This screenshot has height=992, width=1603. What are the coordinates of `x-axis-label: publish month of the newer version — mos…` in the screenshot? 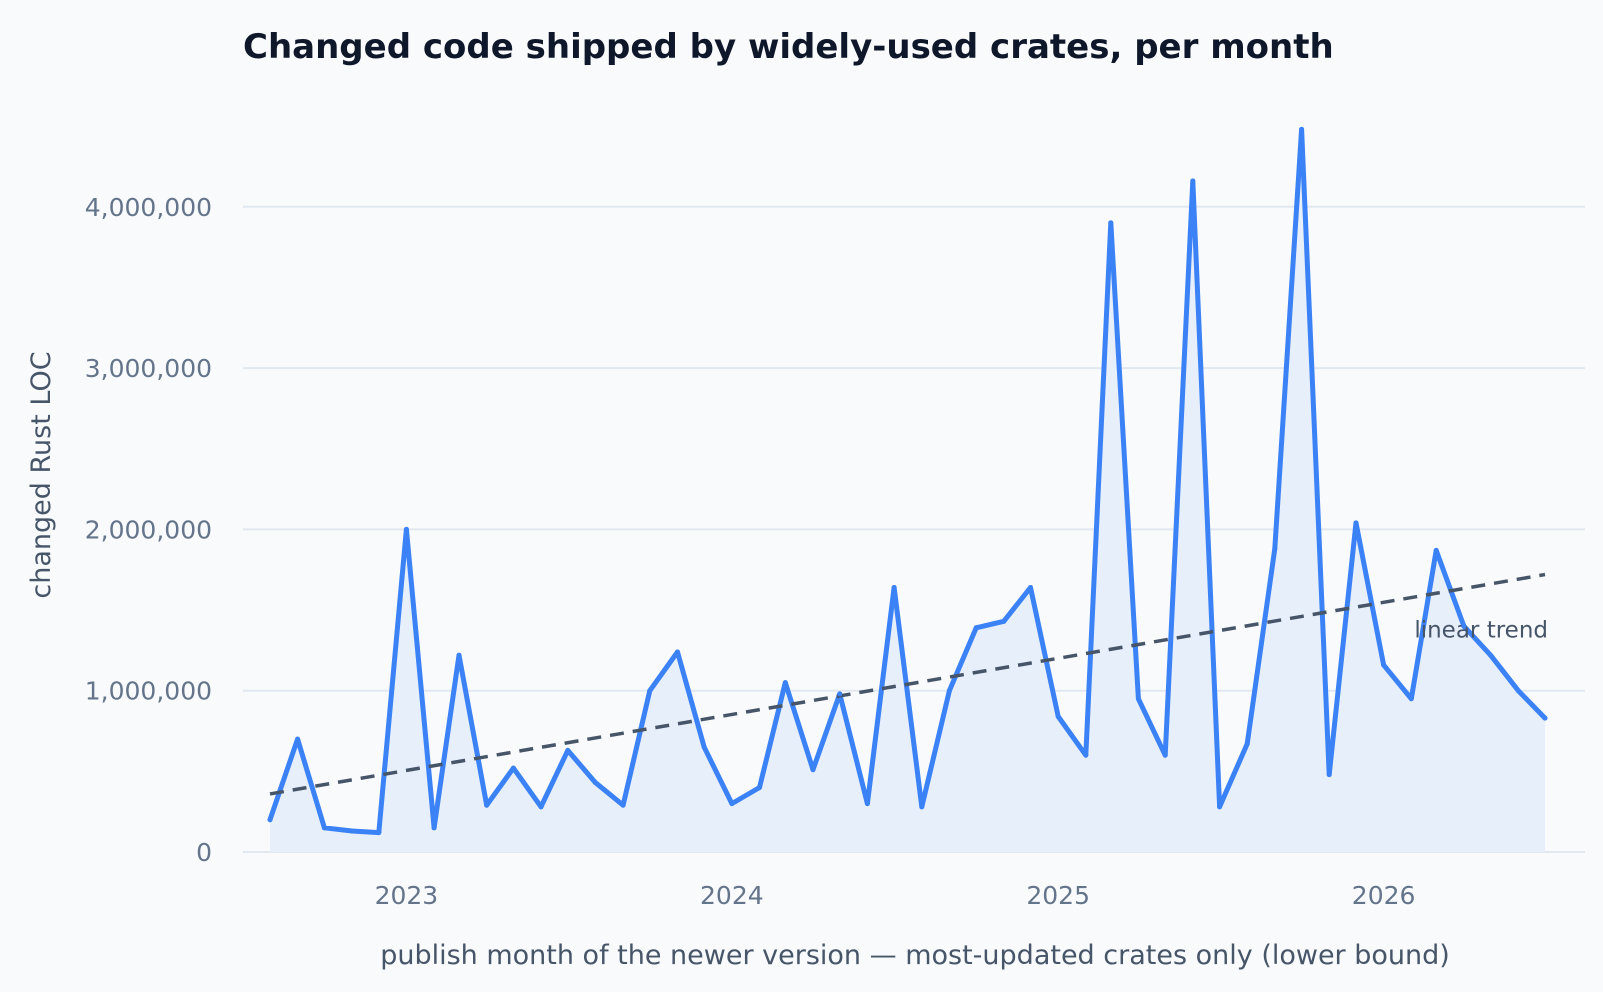 It's located at (915, 955).